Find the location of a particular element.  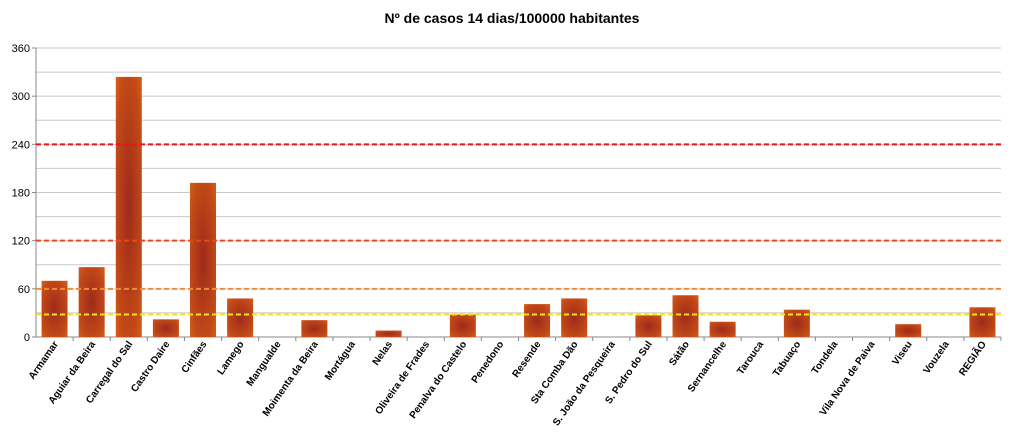

x-tick-label: Lamego is located at coordinates (231, 358).